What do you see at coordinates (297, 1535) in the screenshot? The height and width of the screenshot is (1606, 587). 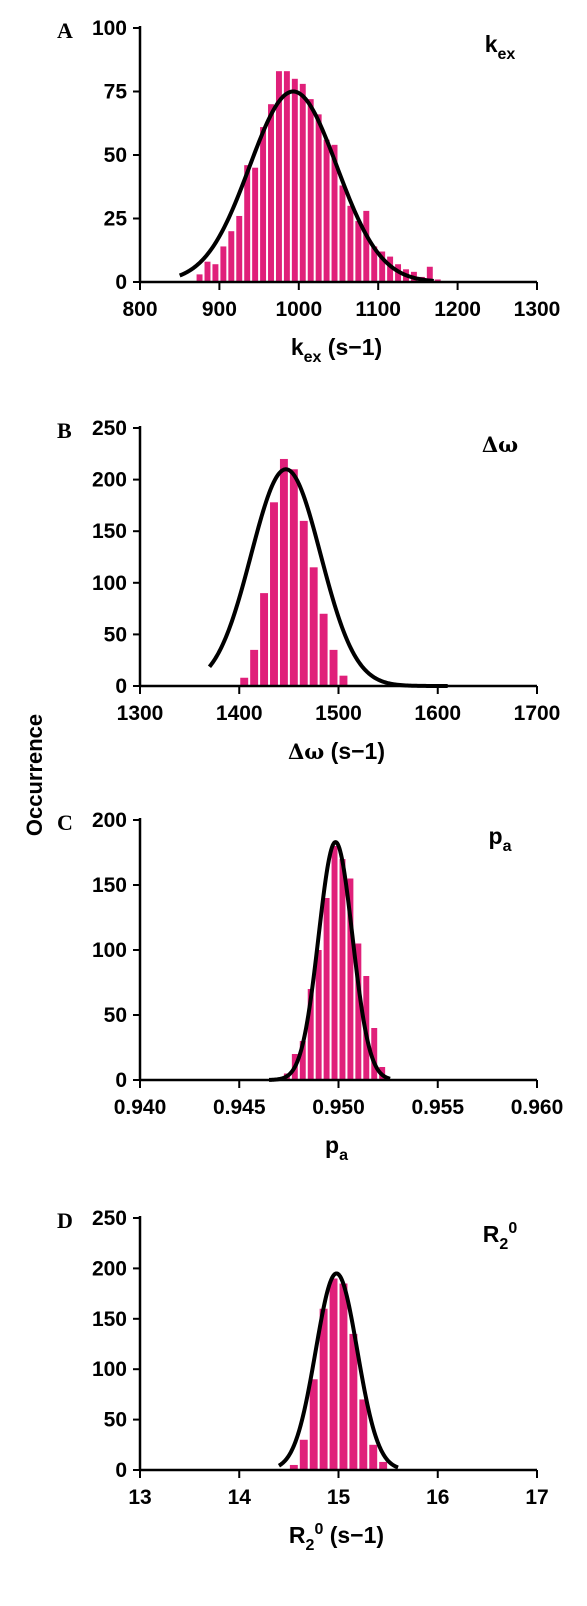 I see `x-axis-label-base: R` at bounding box center [297, 1535].